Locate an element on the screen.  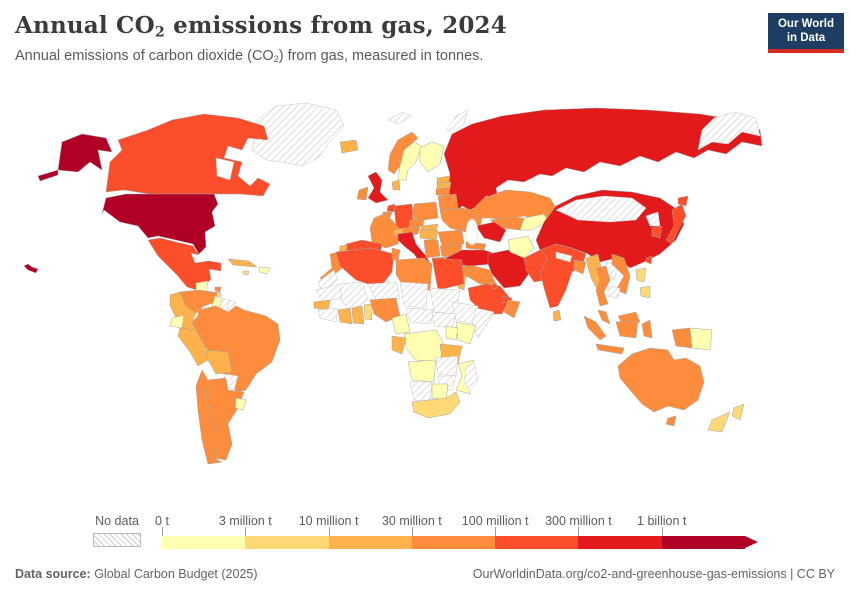
country-romania is located at coordinates (451, 238).